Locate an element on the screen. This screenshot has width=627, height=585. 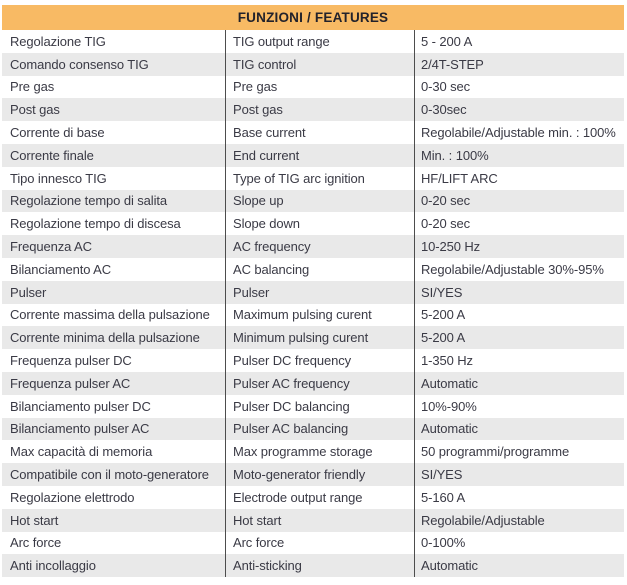
cell-feature-italian: Regolazione tempo di salita is located at coordinates (89, 201).